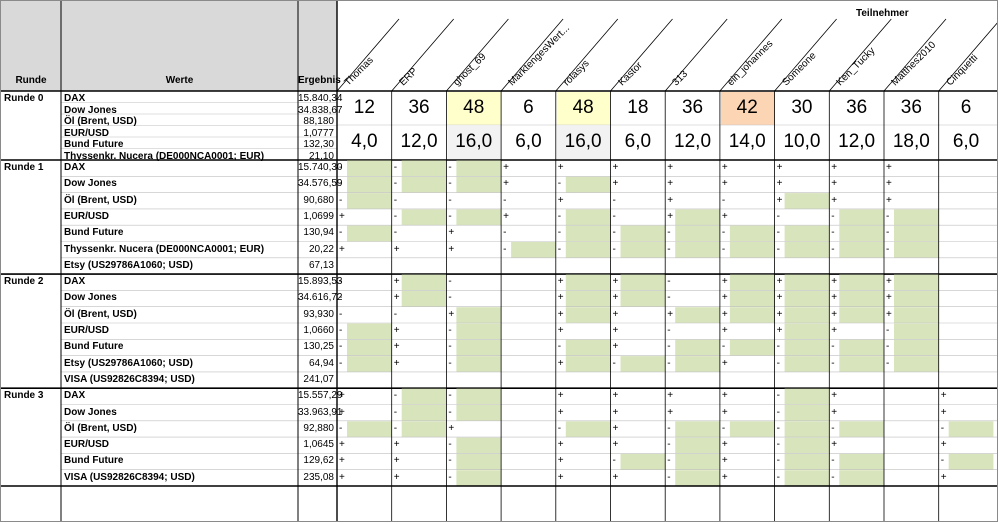 This screenshot has height=524, width=1000. Describe the element at coordinates (318, 216) in the screenshot. I see `ergebnis-cell: 1,0699` at that location.